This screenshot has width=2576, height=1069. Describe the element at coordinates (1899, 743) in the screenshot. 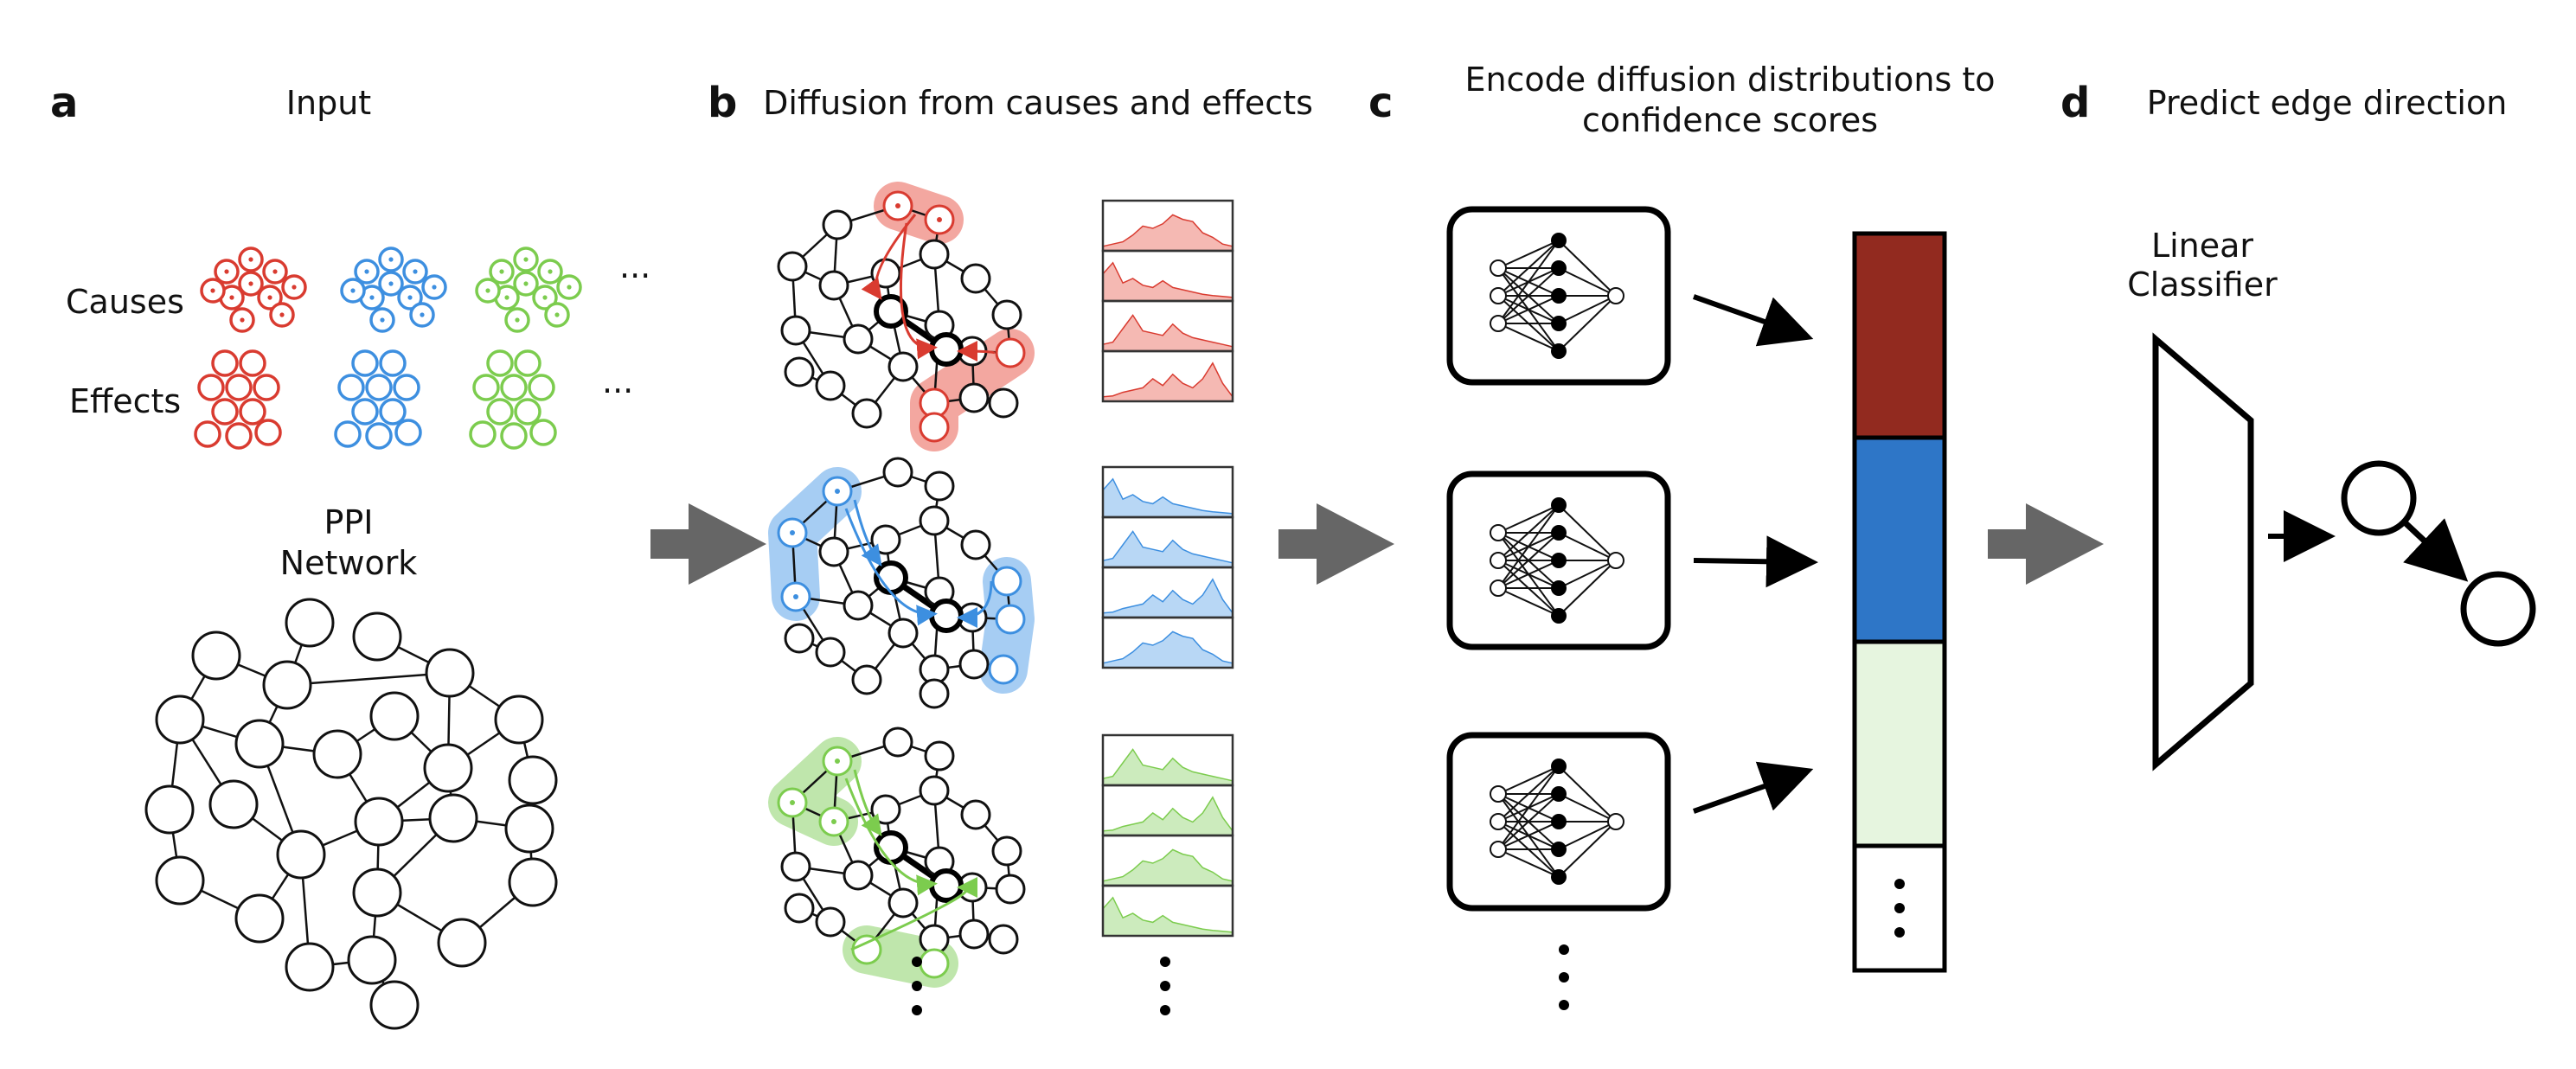

I see `score-green` at that location.